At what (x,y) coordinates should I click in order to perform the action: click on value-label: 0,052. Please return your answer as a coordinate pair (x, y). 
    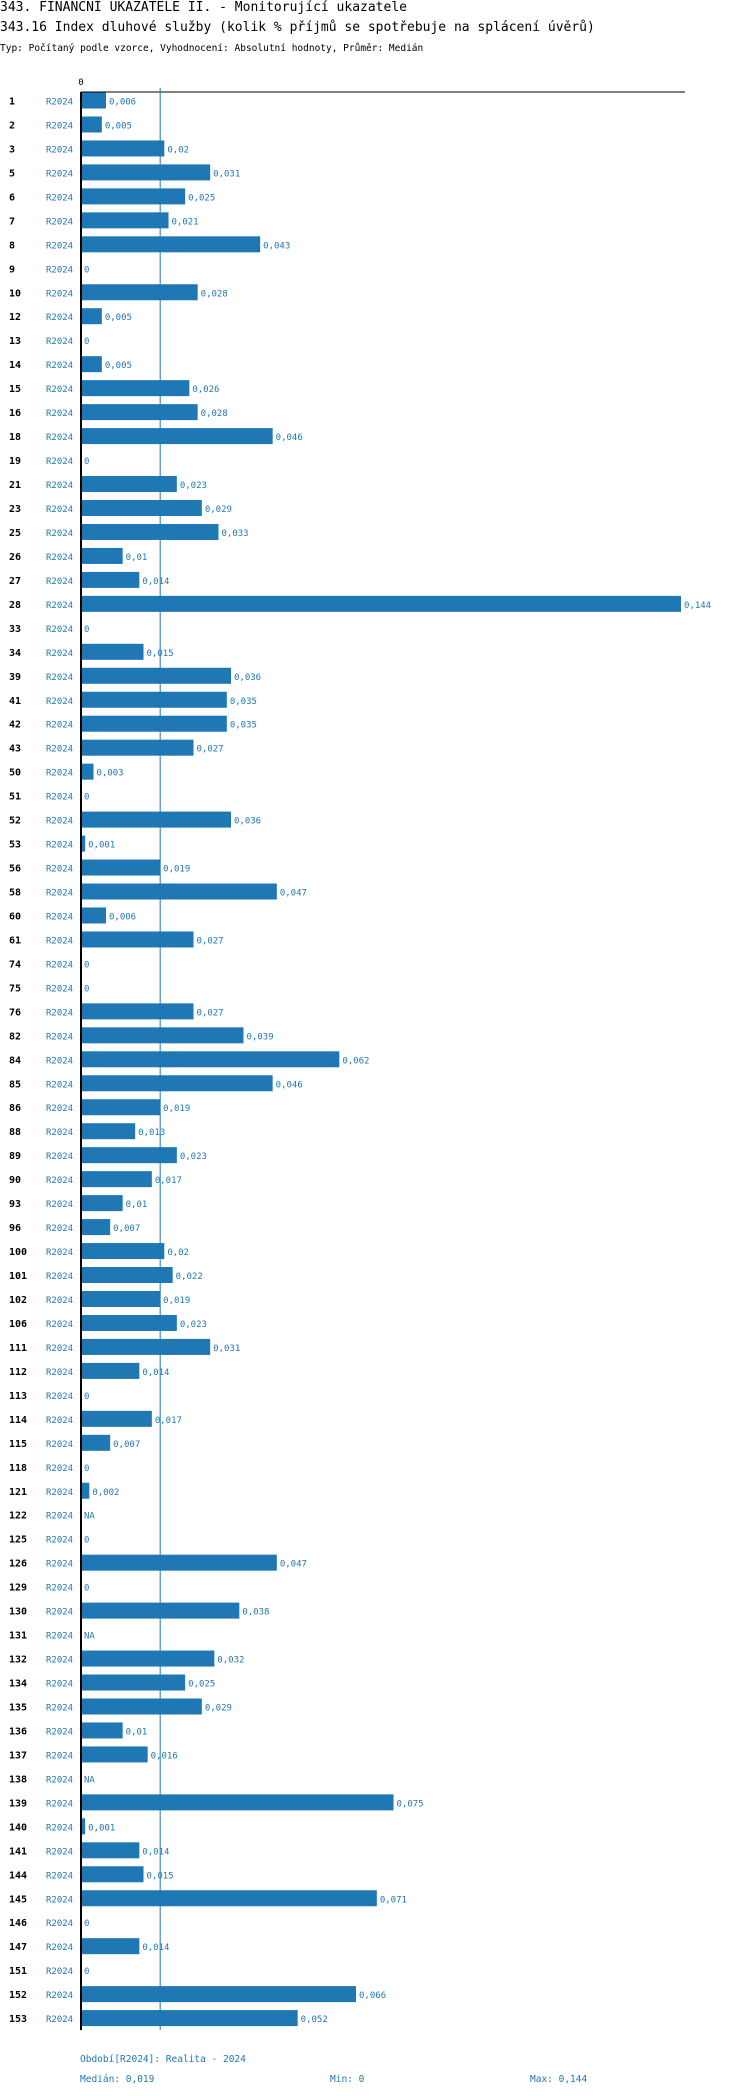
    Looking at the image, I should click on (314, 2020).